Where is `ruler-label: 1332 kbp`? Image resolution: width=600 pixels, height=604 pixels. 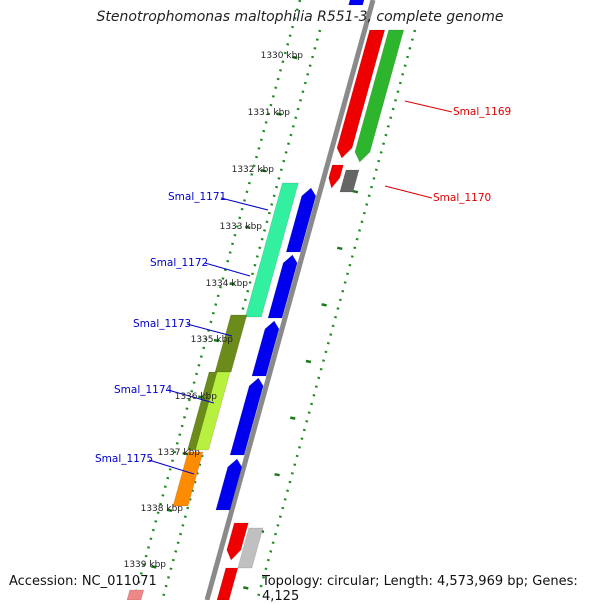
ruler-label: 1332 kbp is located at coordinates (253, 170).